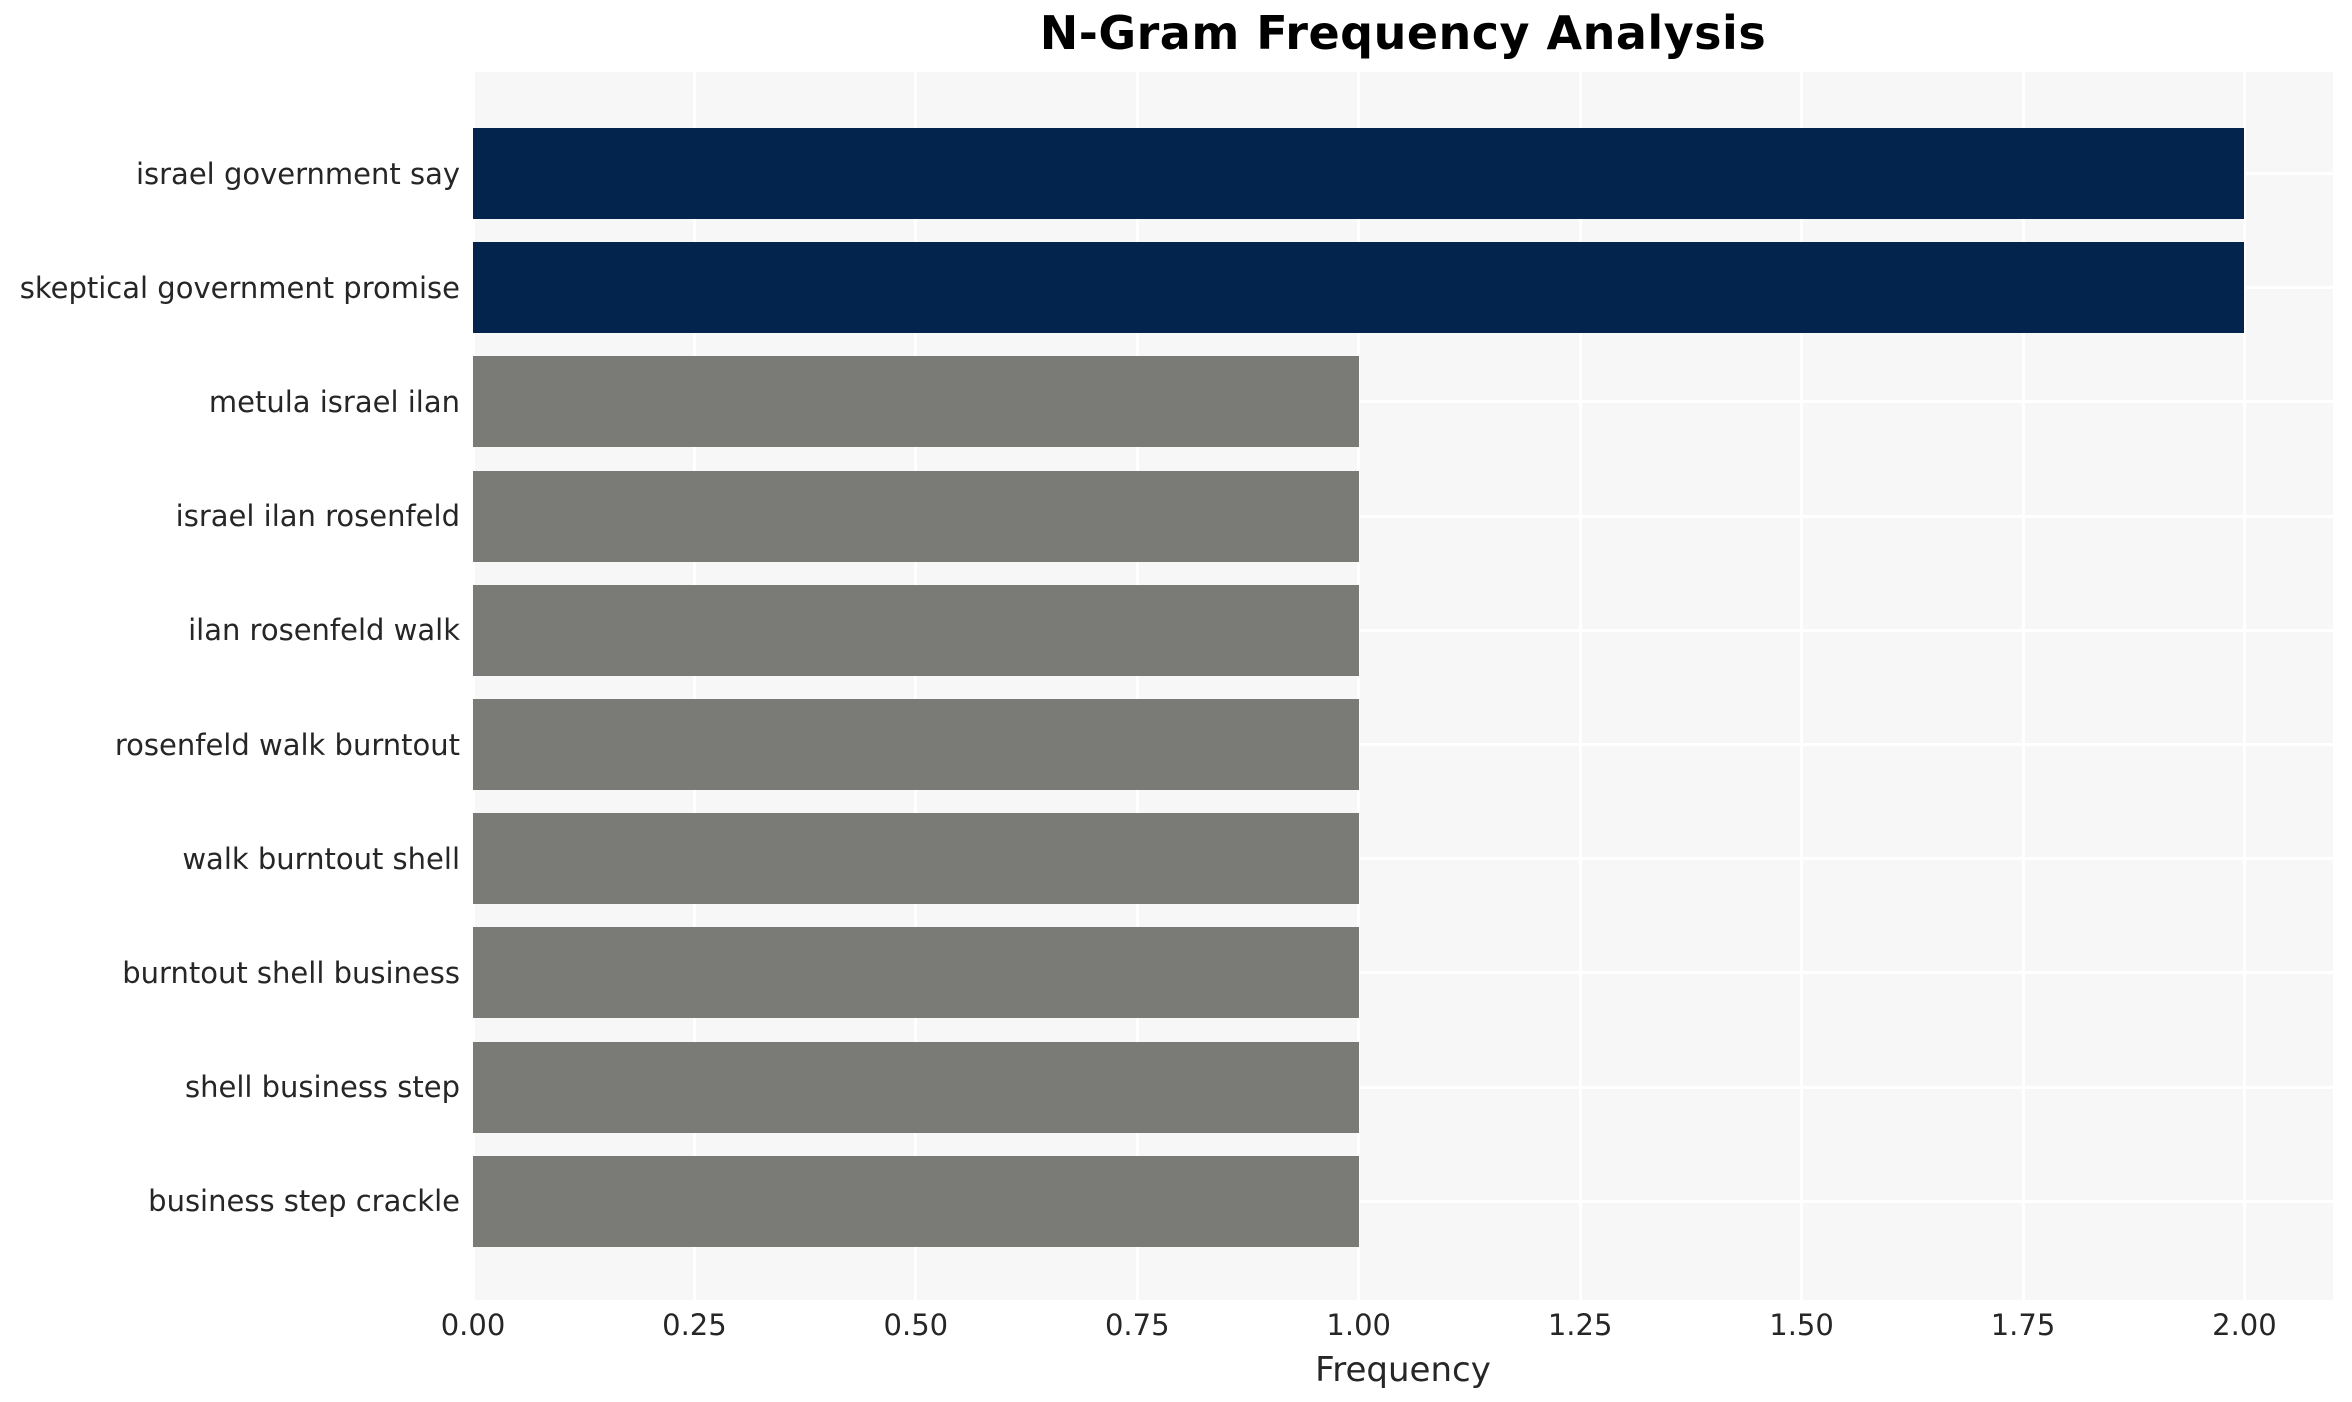  I want to click on category-label: business step crackle, so click(304, 1201).